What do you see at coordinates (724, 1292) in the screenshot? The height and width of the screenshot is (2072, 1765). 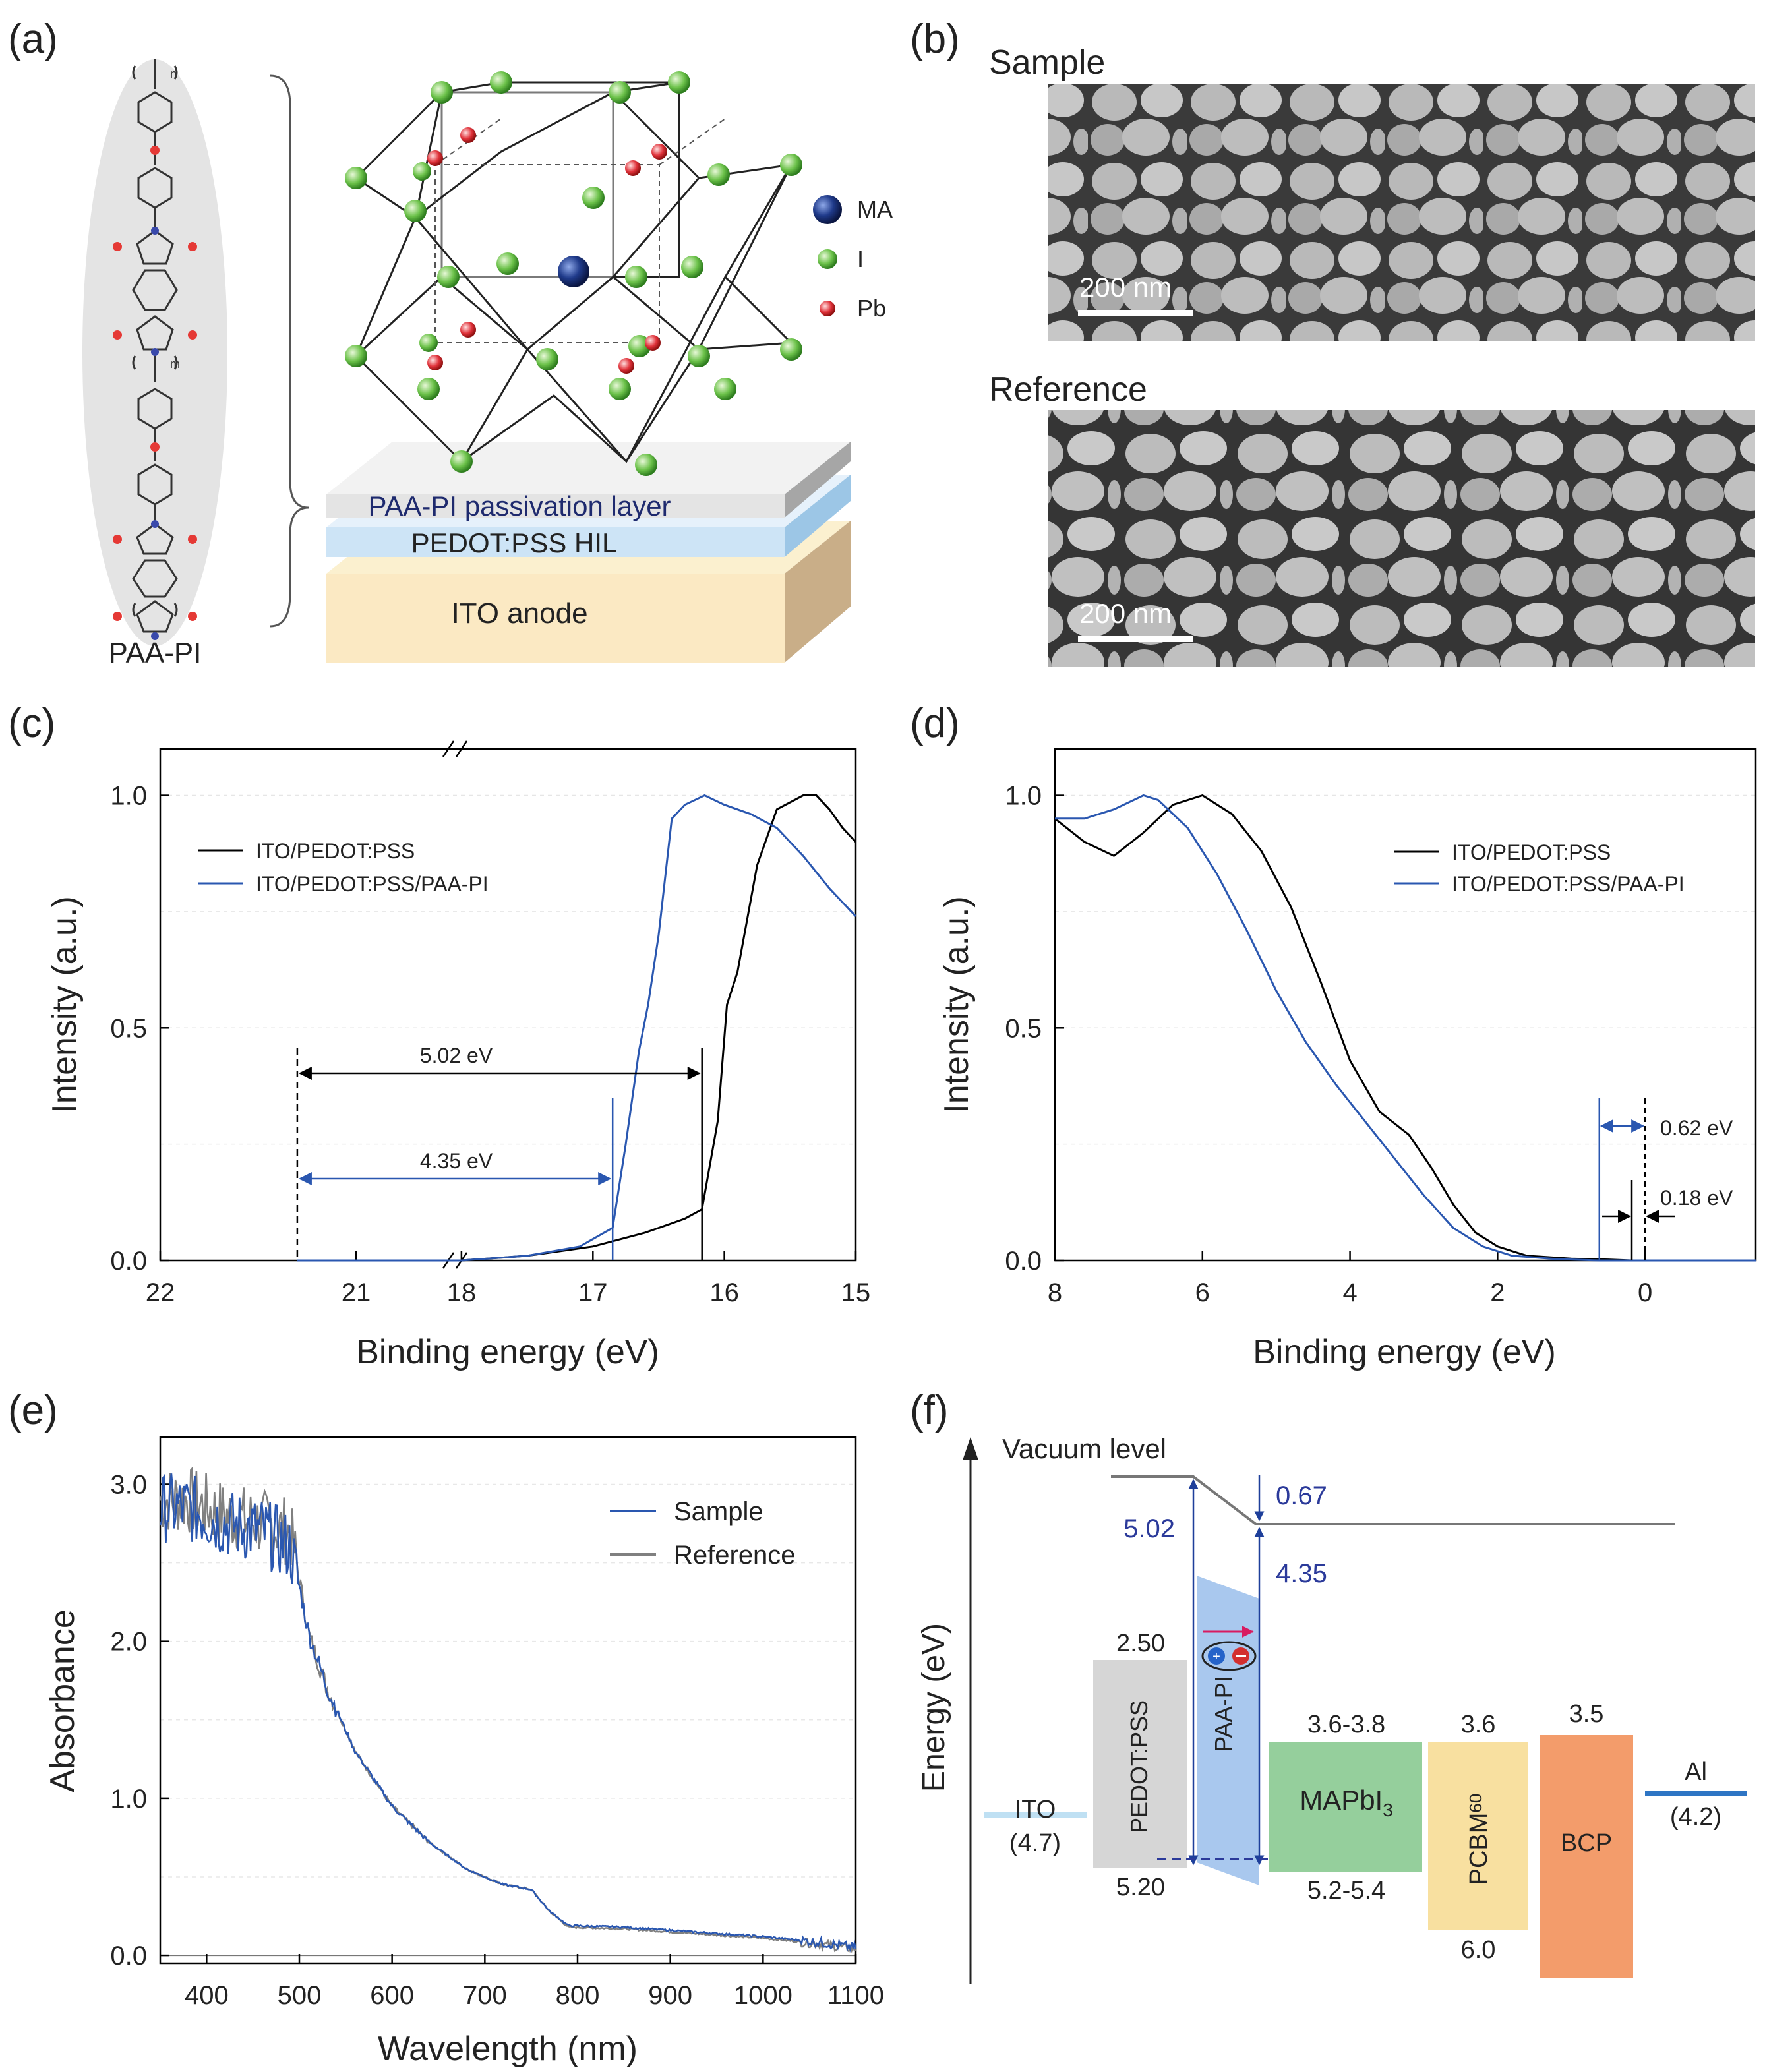 I see `x-tick-label: 16` at bounding box center [724, 1292].